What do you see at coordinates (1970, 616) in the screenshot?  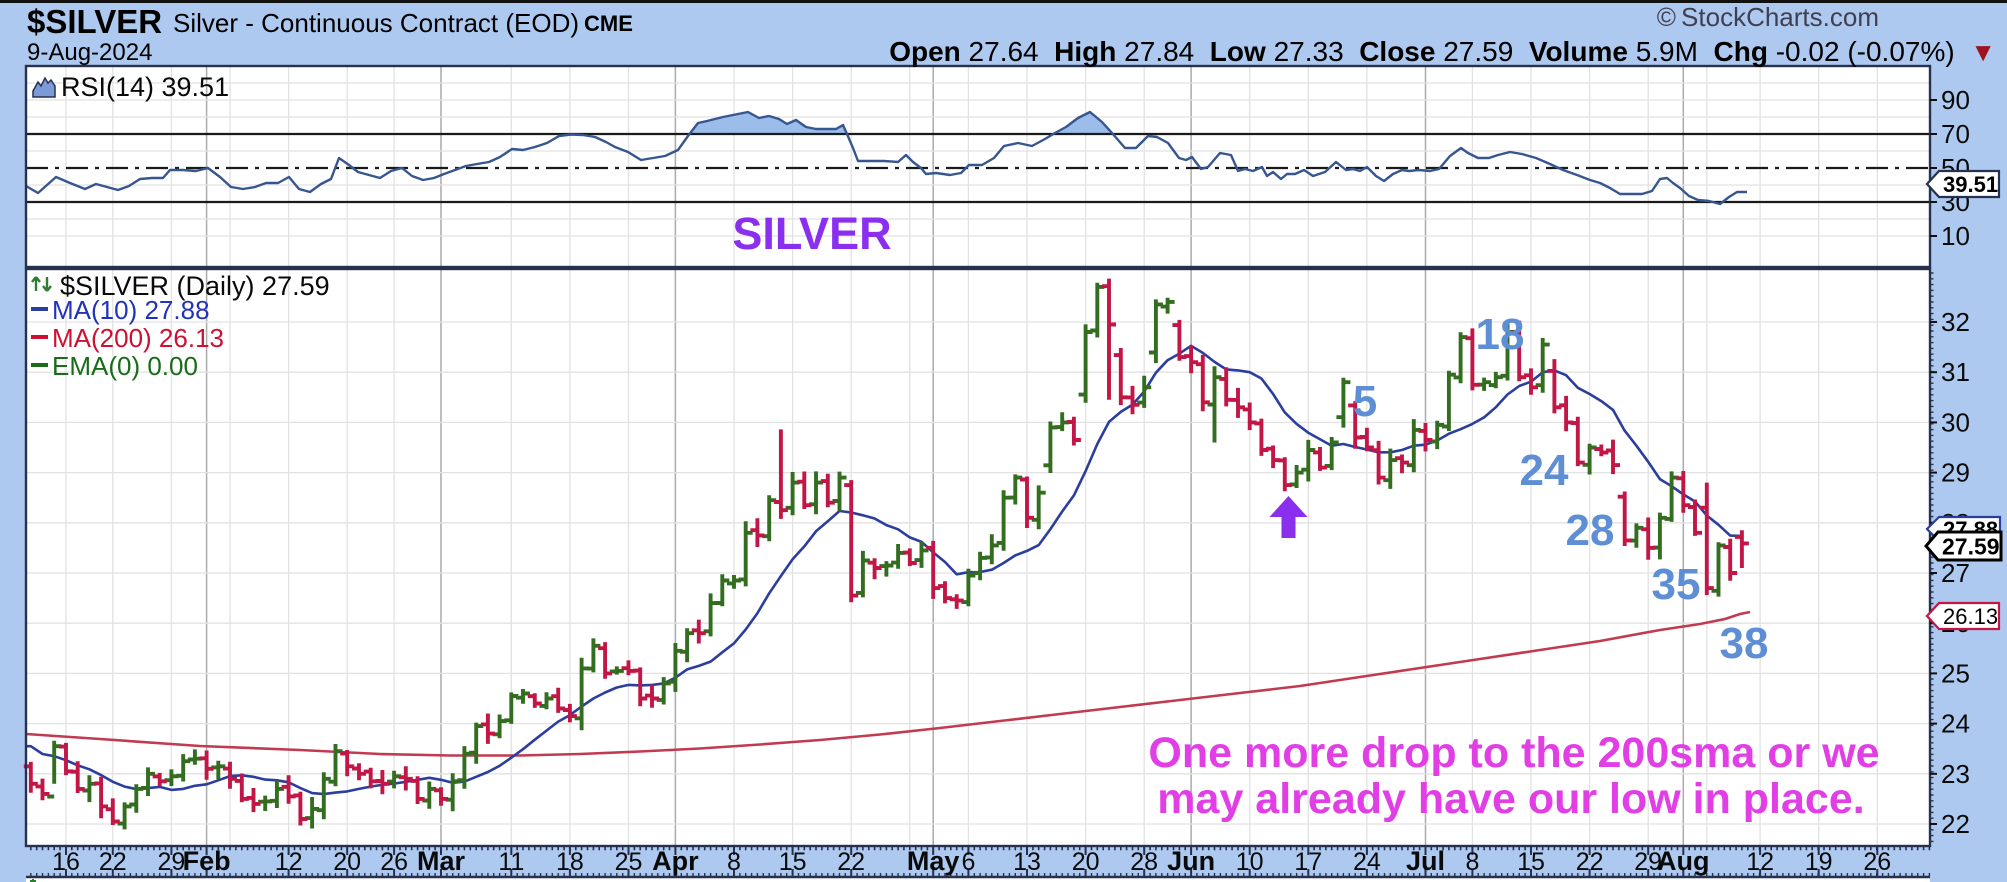 I see `svg-text: 26.13` at bounding box center [1970, 616].